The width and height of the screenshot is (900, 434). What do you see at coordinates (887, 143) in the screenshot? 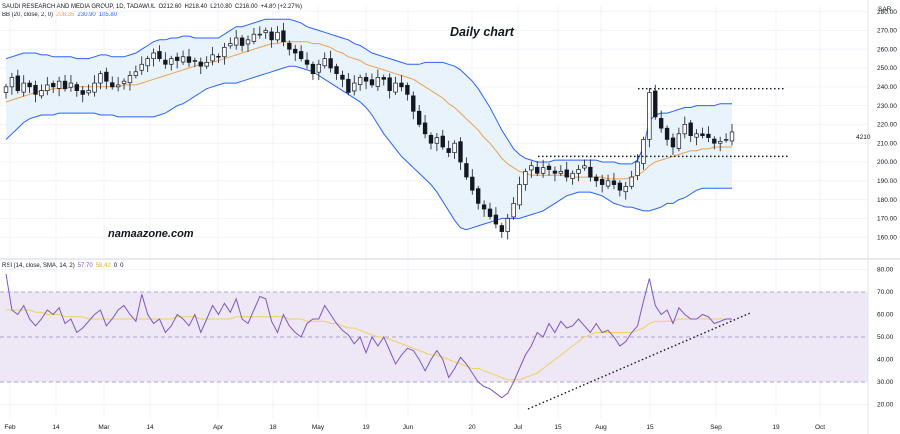
I see `price-tick-label: 210.00` at bounding box center [887, 143].